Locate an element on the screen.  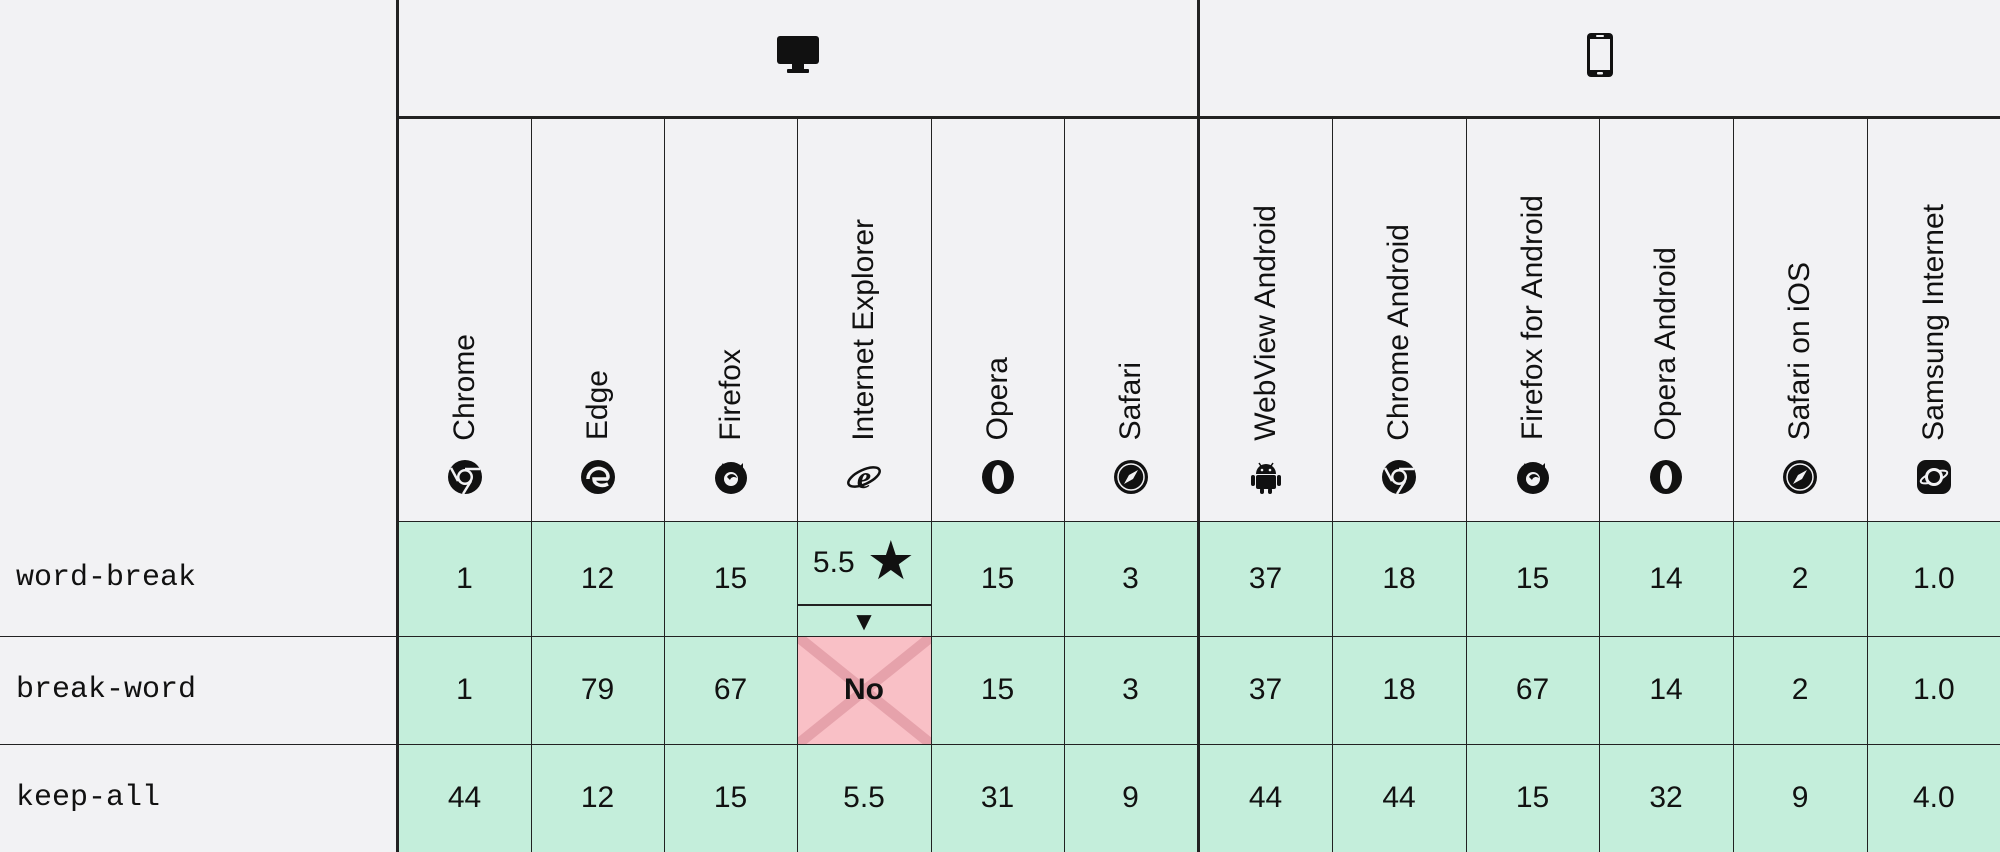
browser-header-opera-android: Opera Android is located at coordinates (1666, 319).